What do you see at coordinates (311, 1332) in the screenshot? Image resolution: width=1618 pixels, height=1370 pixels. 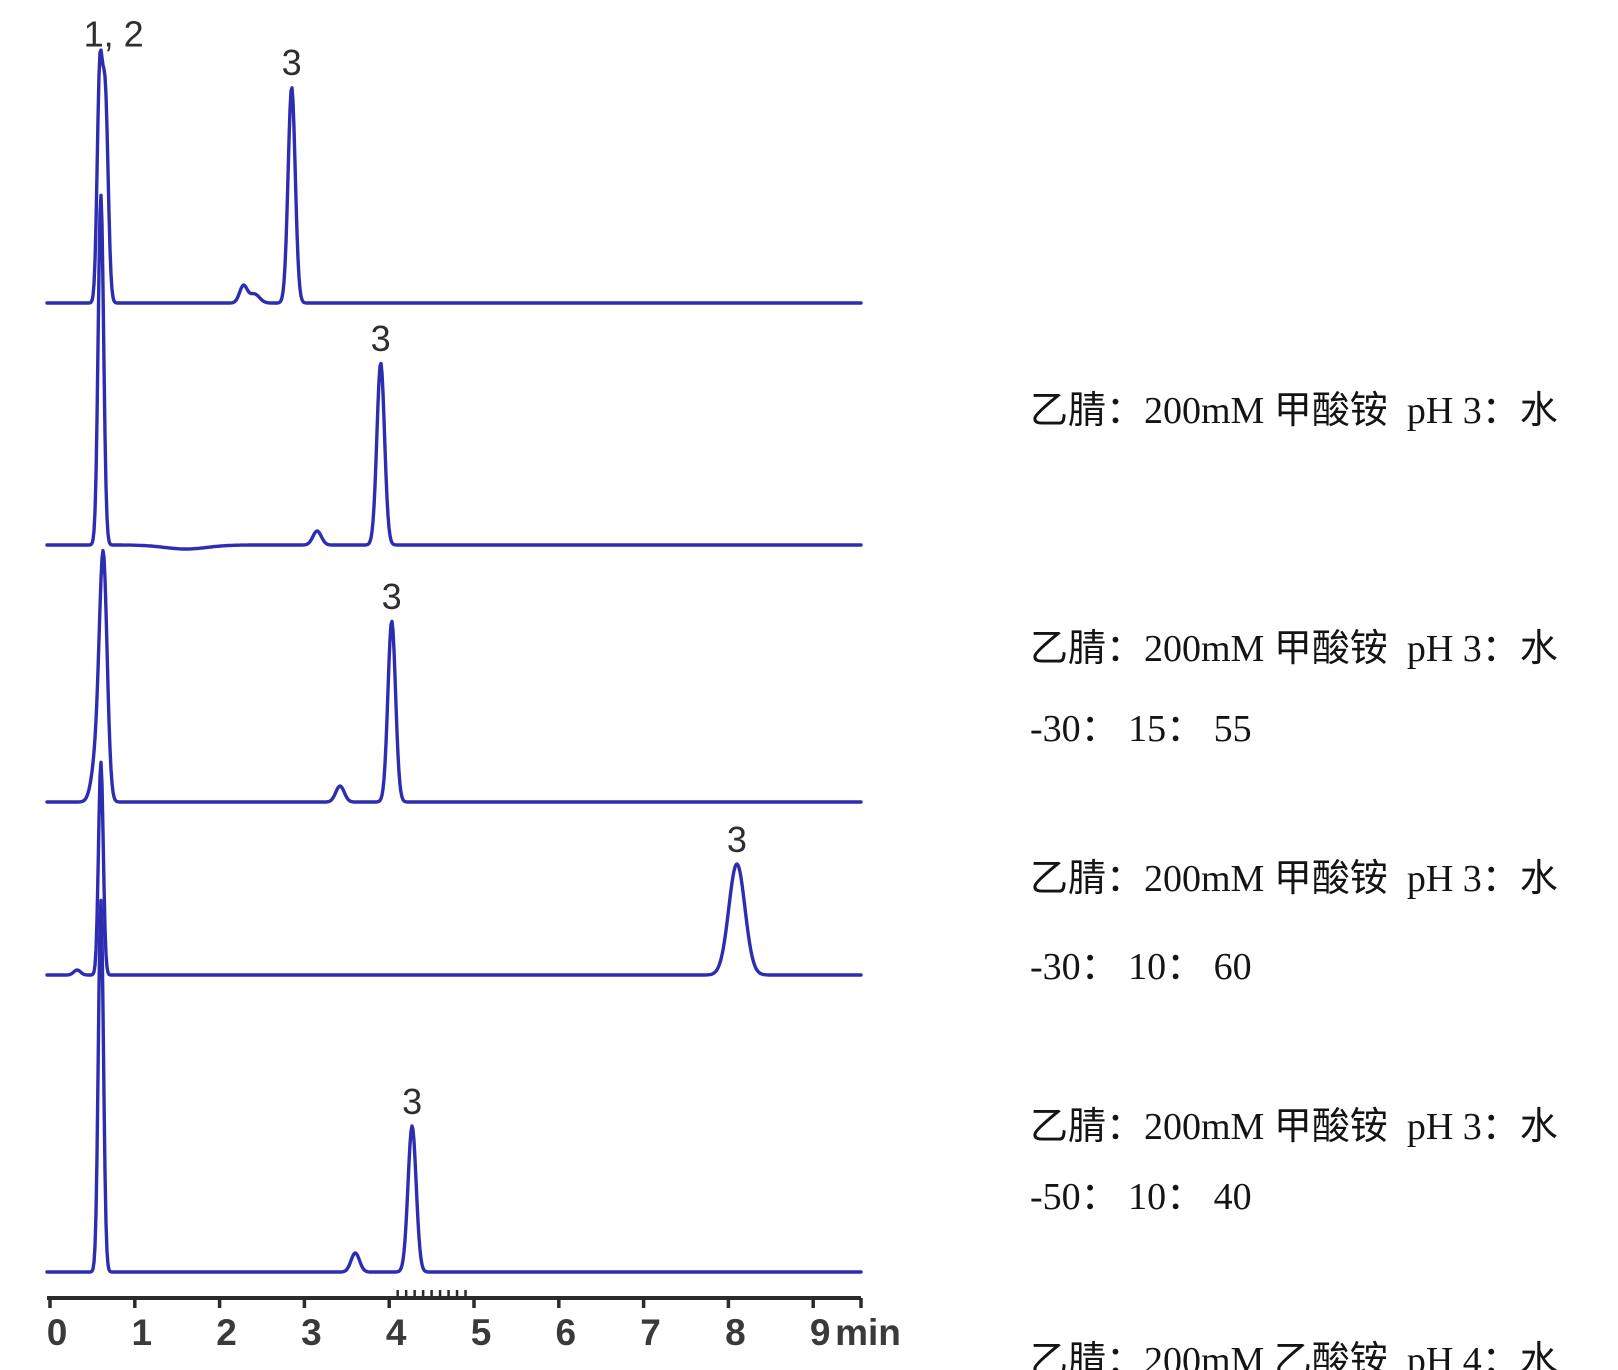 I see `x-tick-label: 3` at bounding box center [311, 1332].